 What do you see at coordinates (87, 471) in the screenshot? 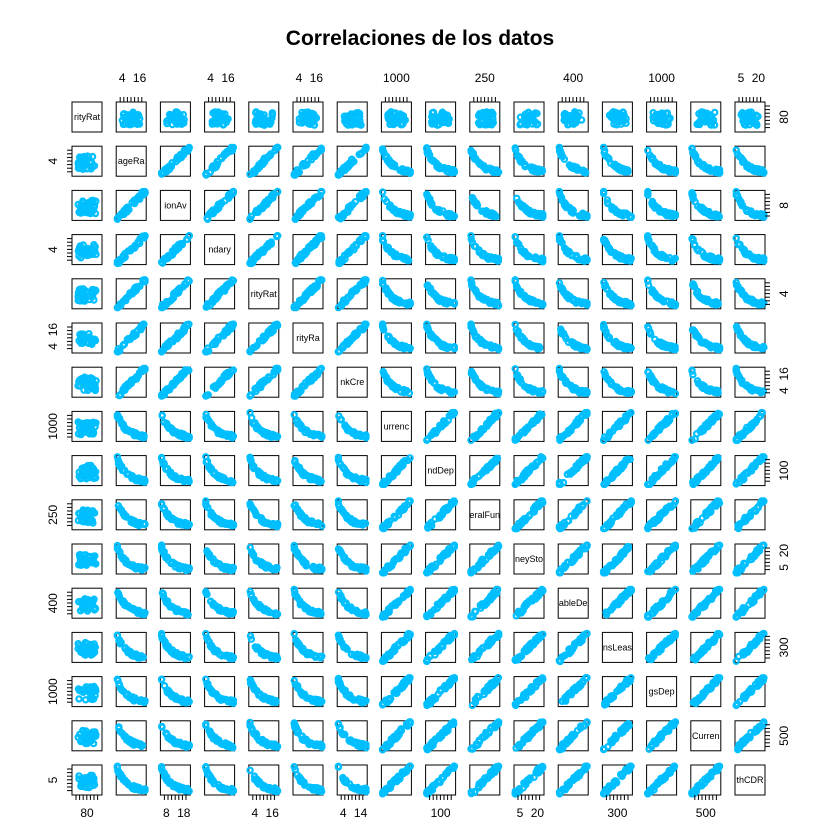
I see `panel-r8-c0` at bounding box center [87, 471].